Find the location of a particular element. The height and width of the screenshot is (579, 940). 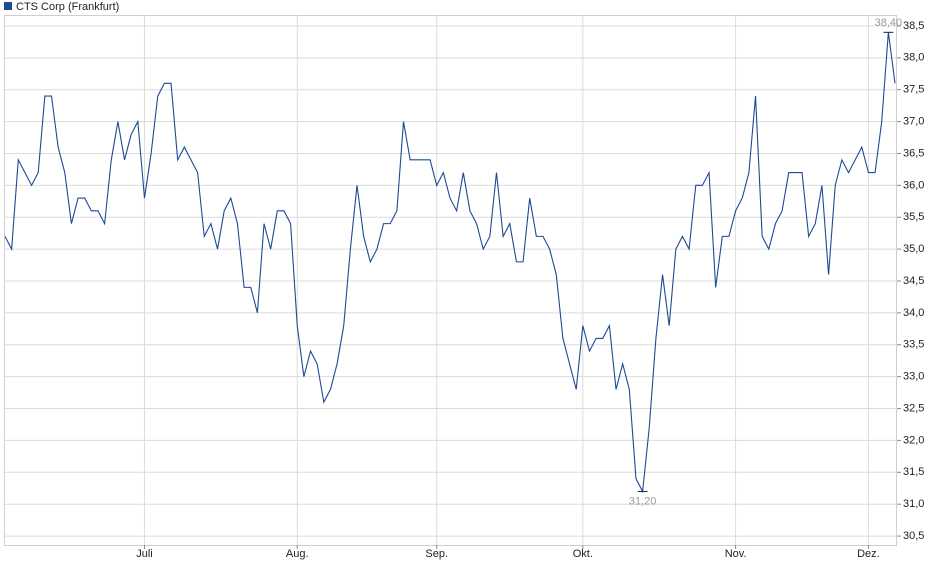

y-tick-label: 31,5 is located at coordinates (913, 472).